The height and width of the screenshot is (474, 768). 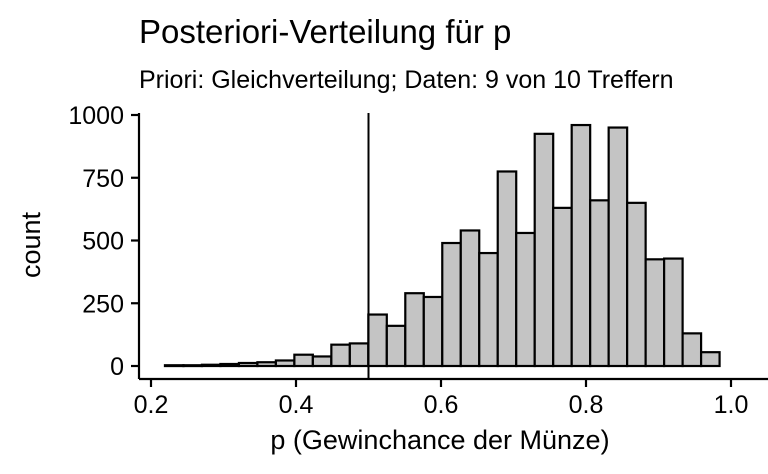 I want to click on x-tick-label: 1.0, so click(x=731, y=405).